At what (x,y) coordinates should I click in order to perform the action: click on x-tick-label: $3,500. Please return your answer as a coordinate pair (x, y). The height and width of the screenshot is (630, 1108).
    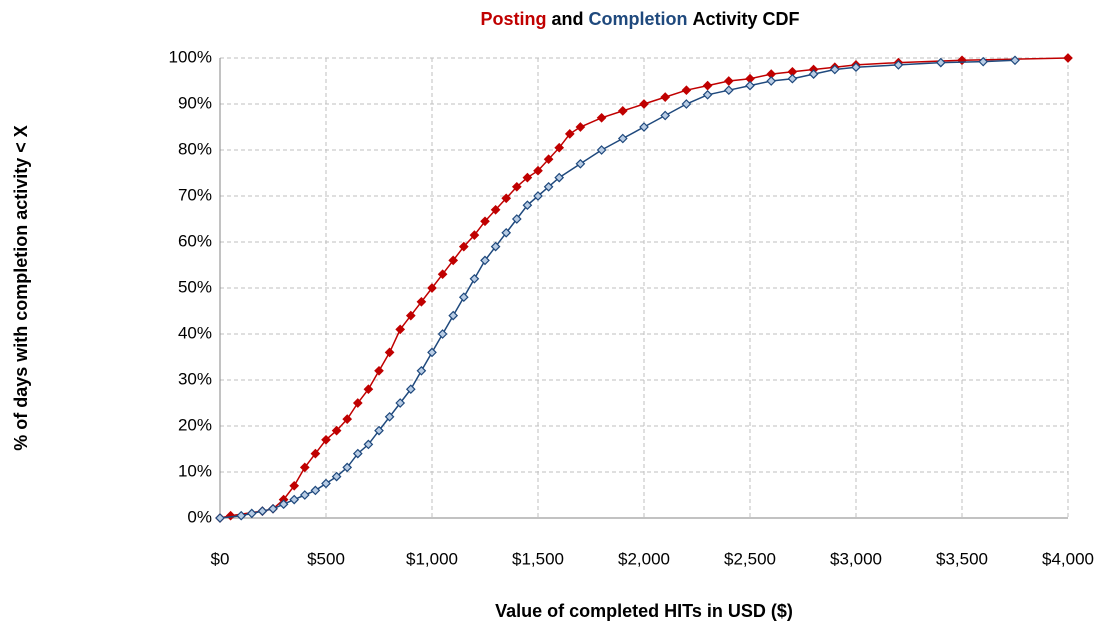
    Looking at the image, I should click on (962, 558).